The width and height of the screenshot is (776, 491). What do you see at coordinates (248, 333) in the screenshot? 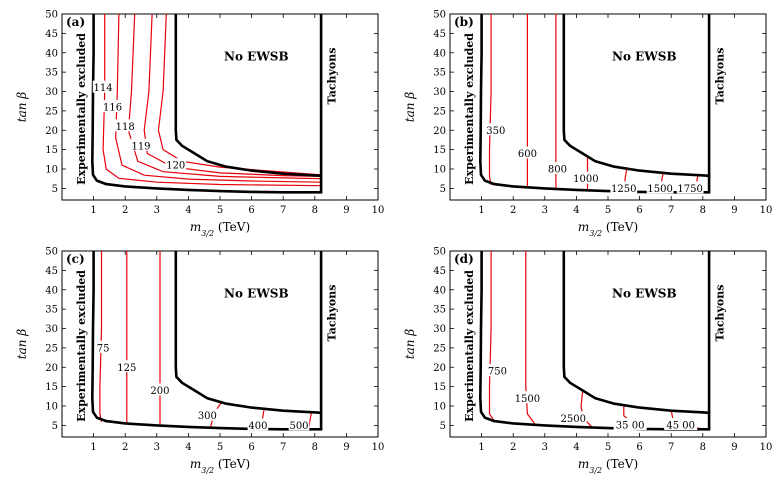
I see `boundary-ewsb` at bounding box center [248, 333].